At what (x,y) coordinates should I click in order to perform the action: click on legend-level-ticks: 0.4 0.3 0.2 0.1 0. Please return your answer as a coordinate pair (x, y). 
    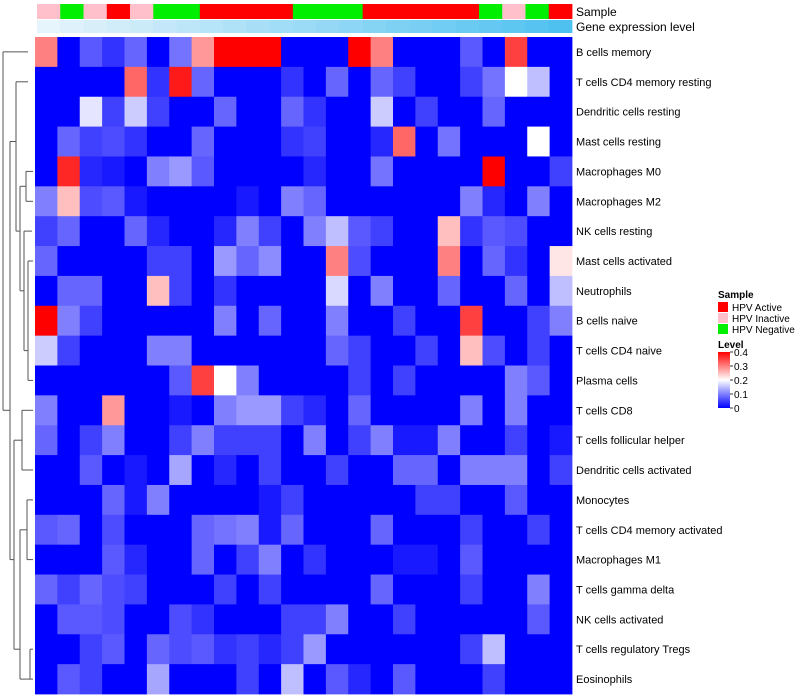
    Looking at the image, I should click on (739, 381).